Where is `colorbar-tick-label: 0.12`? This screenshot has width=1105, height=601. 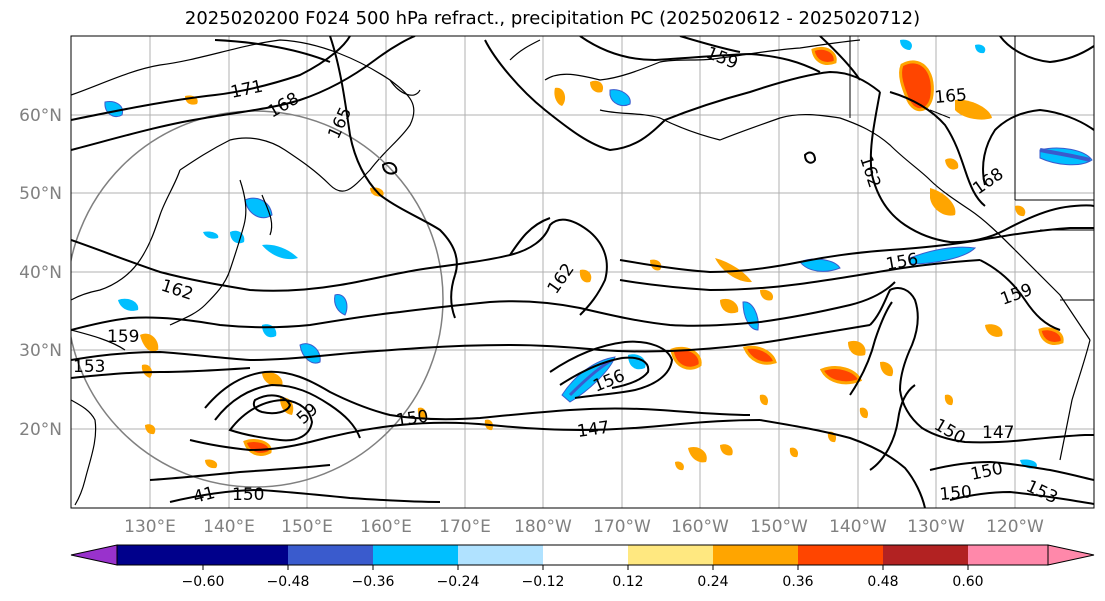 colorbar-tick-label: 0.12 is located at coordinates (627, 582).